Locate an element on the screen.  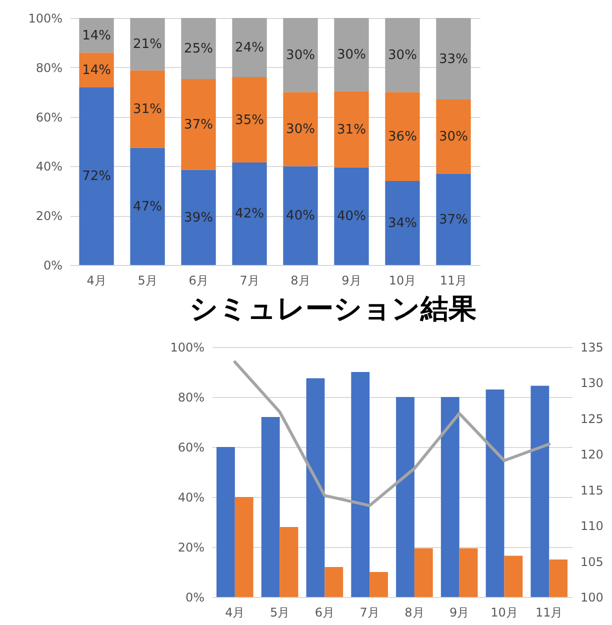
data-label: 72% is located at coordinates (96, 176).